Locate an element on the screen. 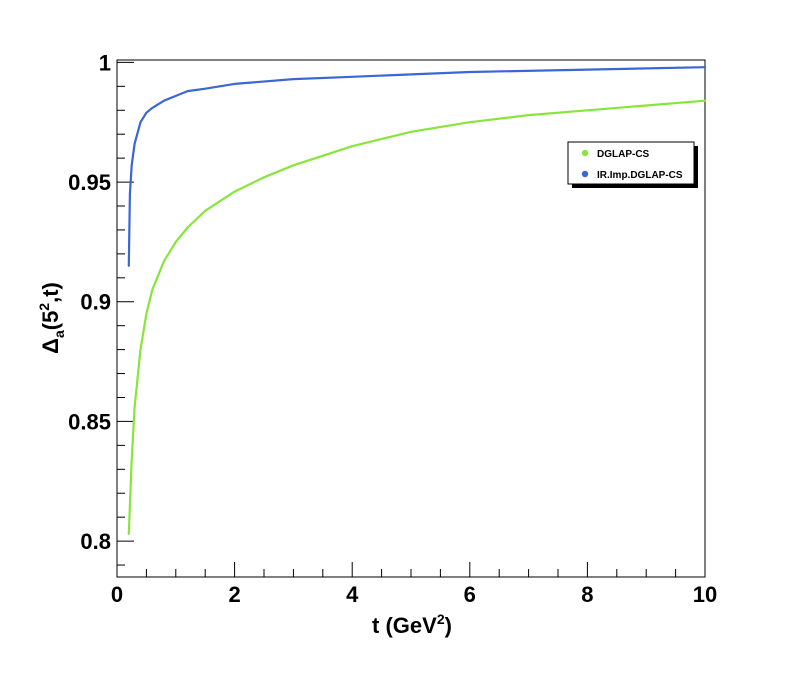 This screenshot has width=788, height=678. legend: DGLAP-CS IR.Imp.DGLAP-CS is located at coordinates (632, 164).